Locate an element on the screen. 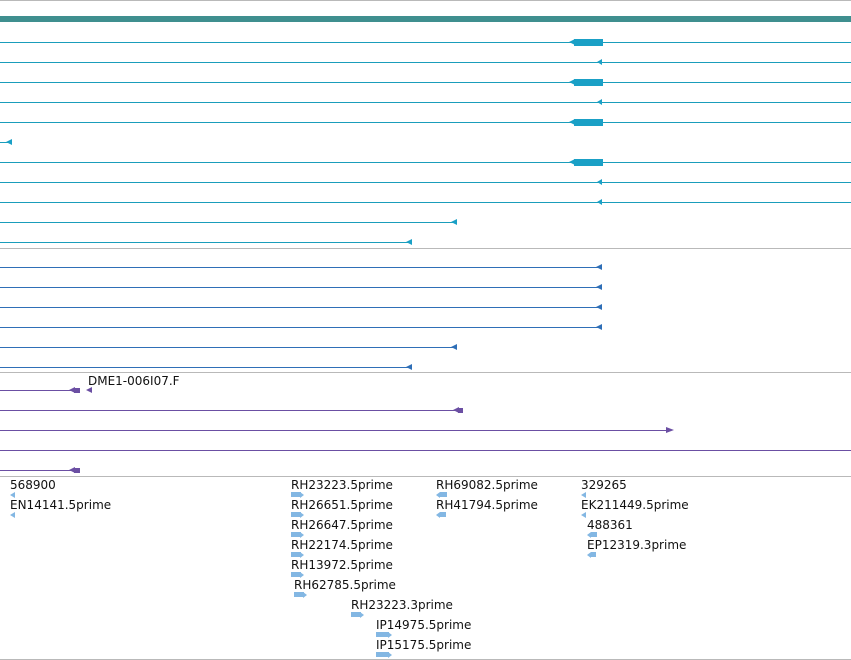 The width and height of the screenshot is (851, 660). top-border is located at coordinates (425, 0).